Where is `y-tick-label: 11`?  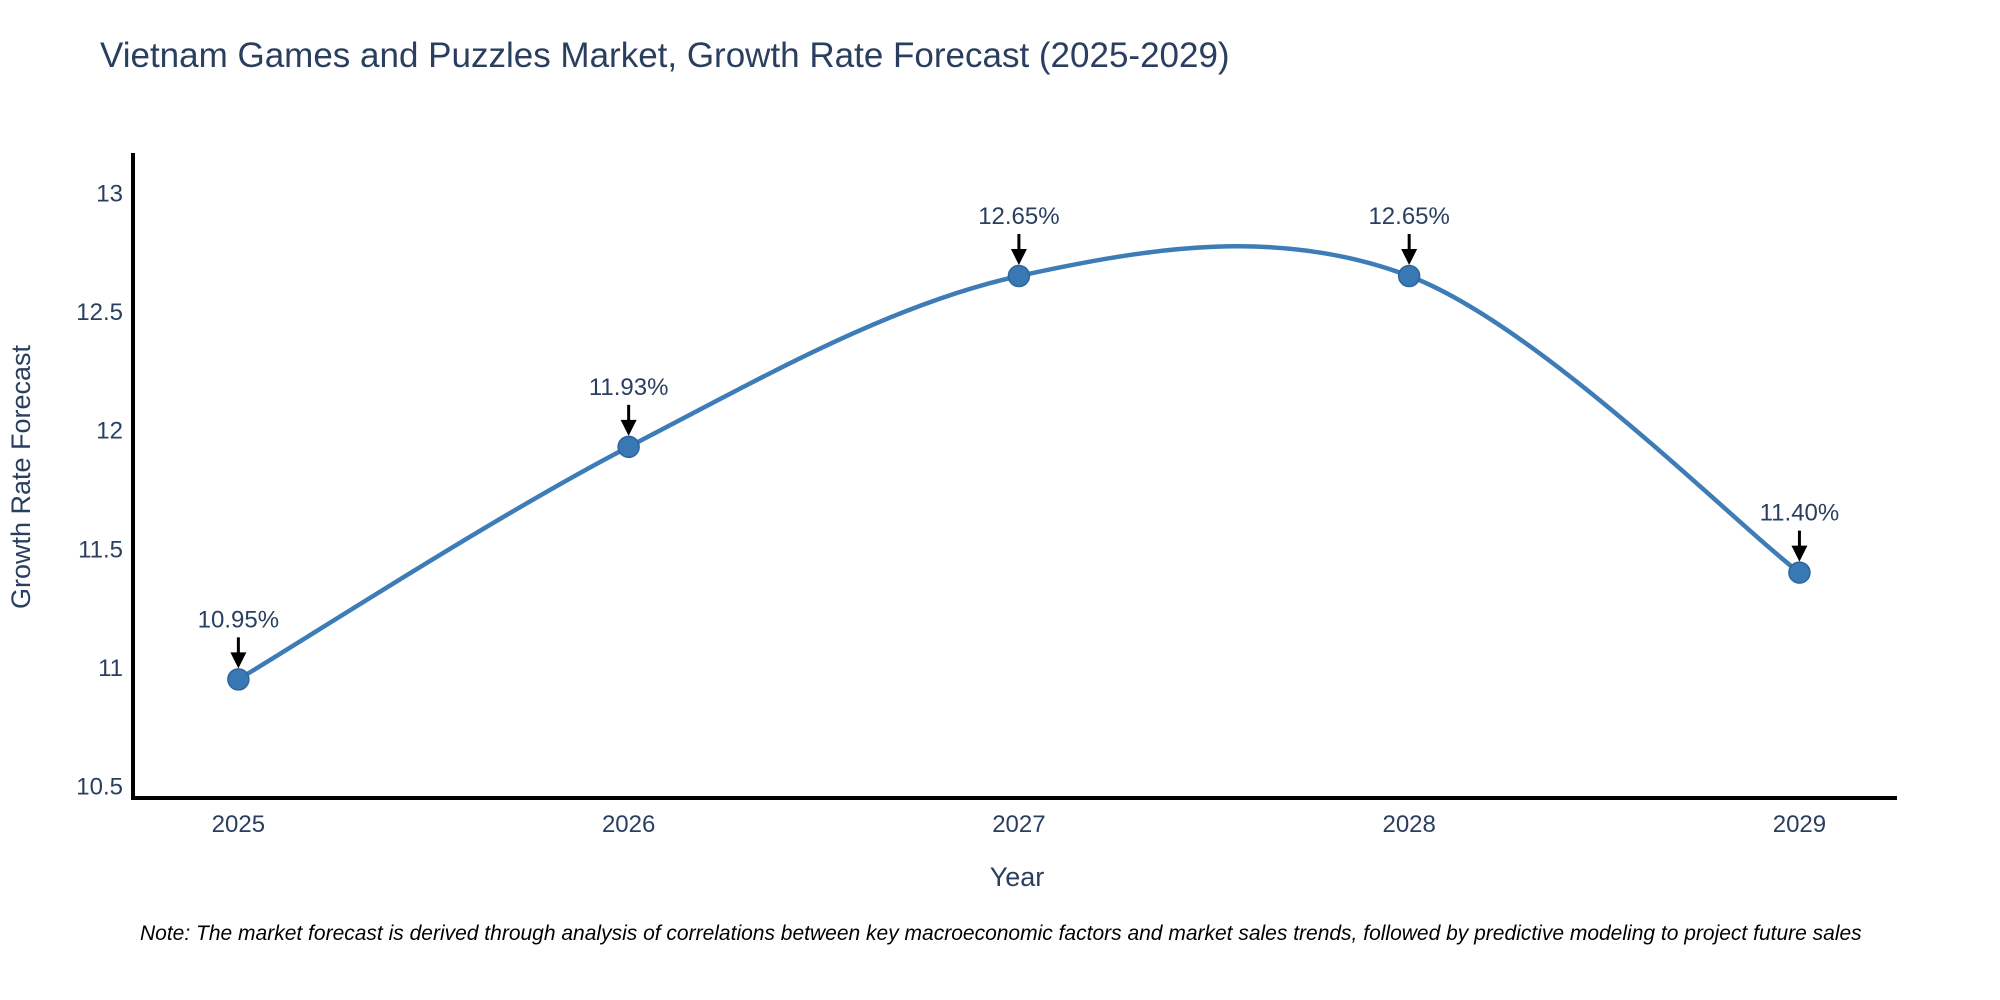 y-tick-label: 11 is located at coordinates (110, 668).